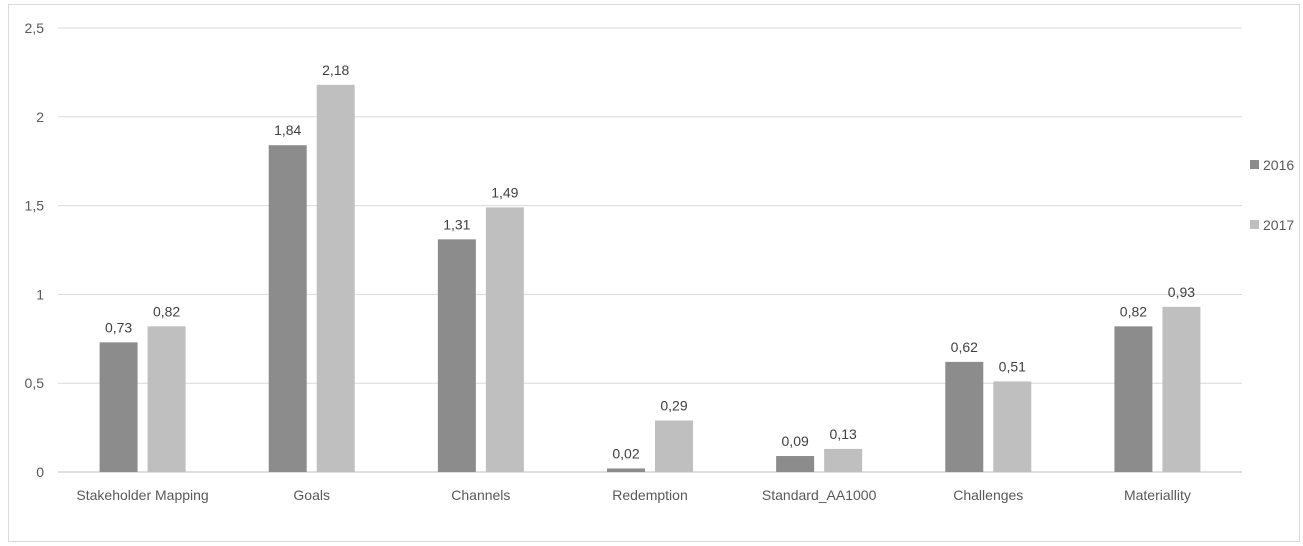 The image size is (1303, 546). Describe the element at coordinates (480, 495) in the screenshot. I see `category-label: Channels` at that location.